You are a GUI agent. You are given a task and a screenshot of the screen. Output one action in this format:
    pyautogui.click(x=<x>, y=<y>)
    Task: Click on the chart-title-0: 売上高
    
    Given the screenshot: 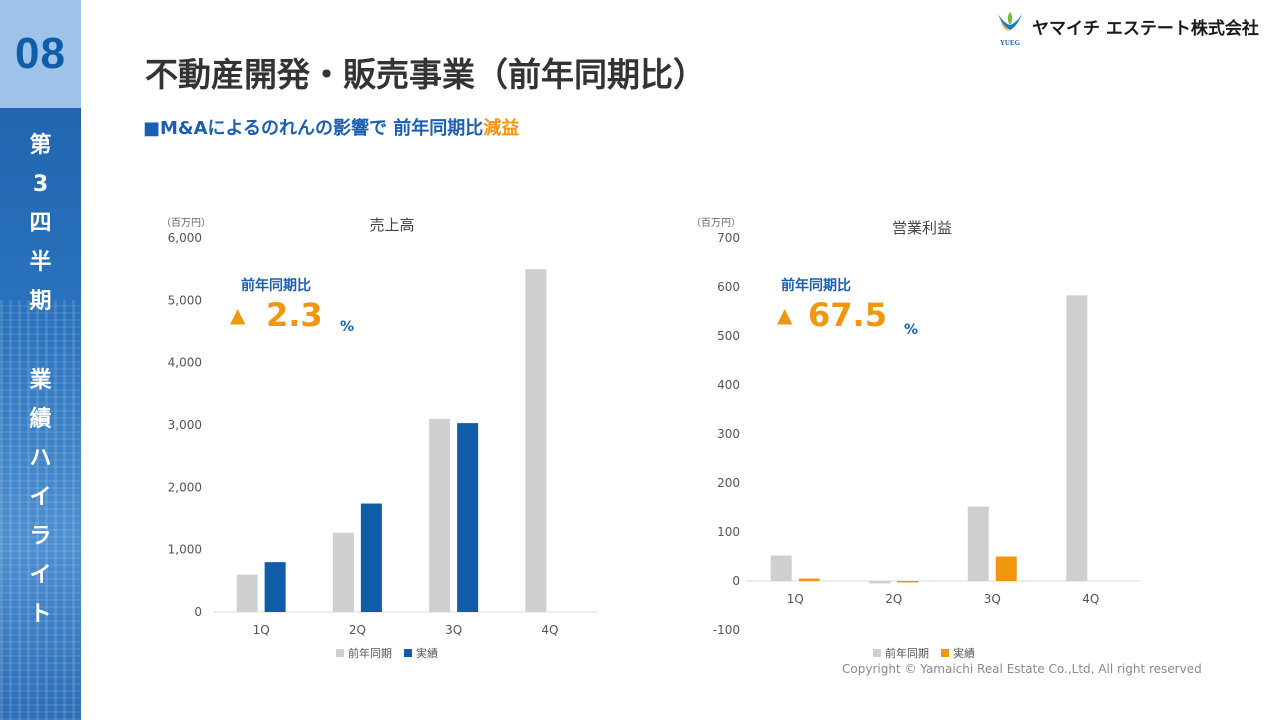 What is the action you would take?
    pyautogui.click(x=391, y=225)
    